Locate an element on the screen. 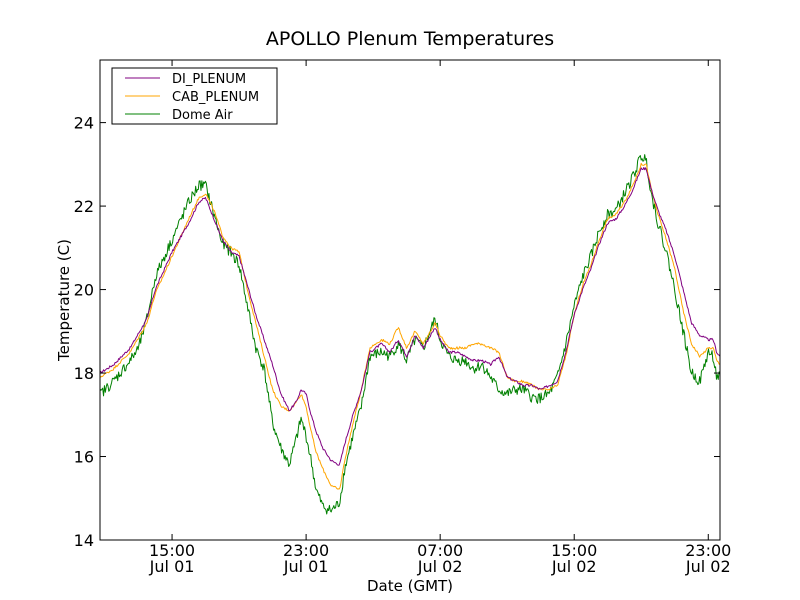 The width and height of the screenshot is (800, 600). legend-label: DI_PLENUM is located at coordinates (209, 79).